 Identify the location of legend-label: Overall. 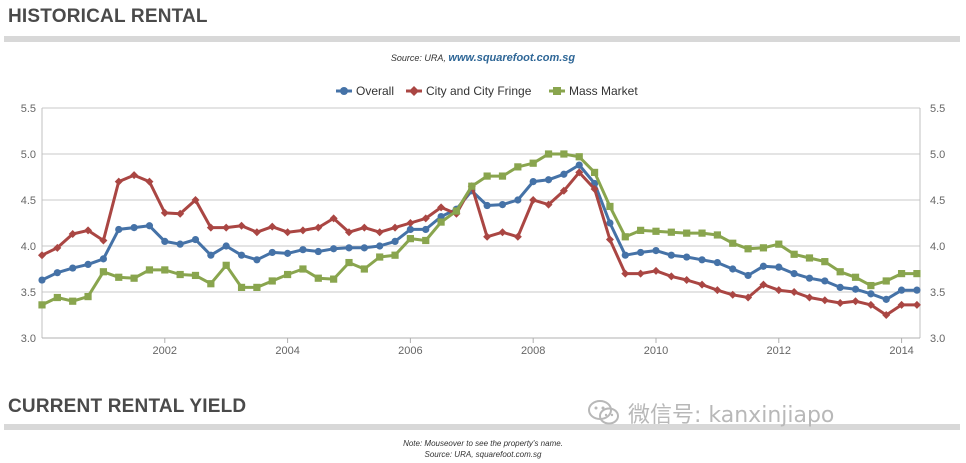
(375, 91).